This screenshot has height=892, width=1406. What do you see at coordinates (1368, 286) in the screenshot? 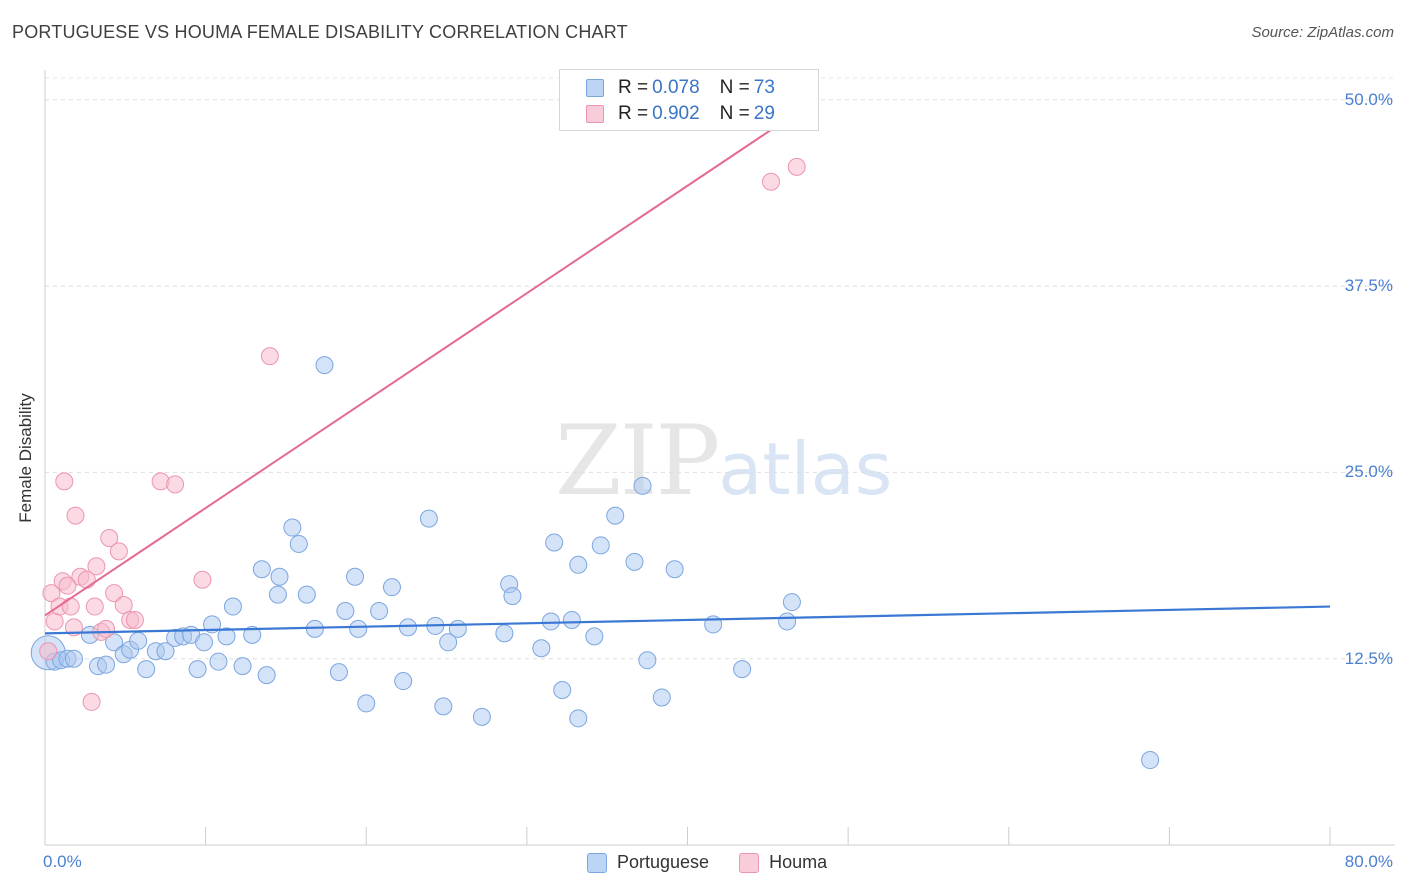
I see `y-tick-label: 37.5%` at bounding box center [1368, 286].